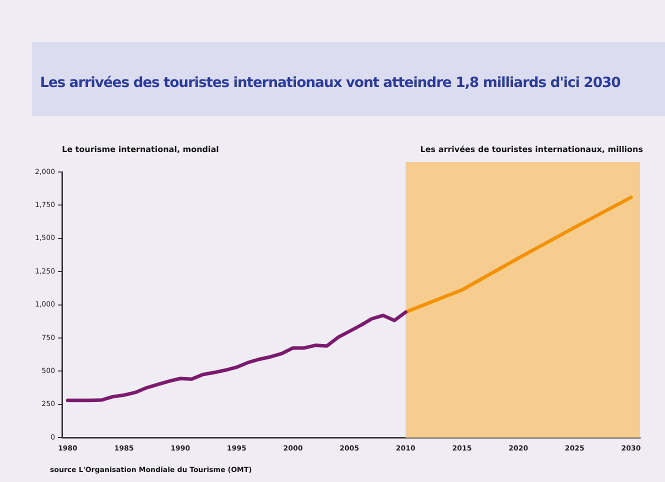  I want to click on y-axis-title: Les arrivées de touristes internationaux, millions, so click(531, 149).